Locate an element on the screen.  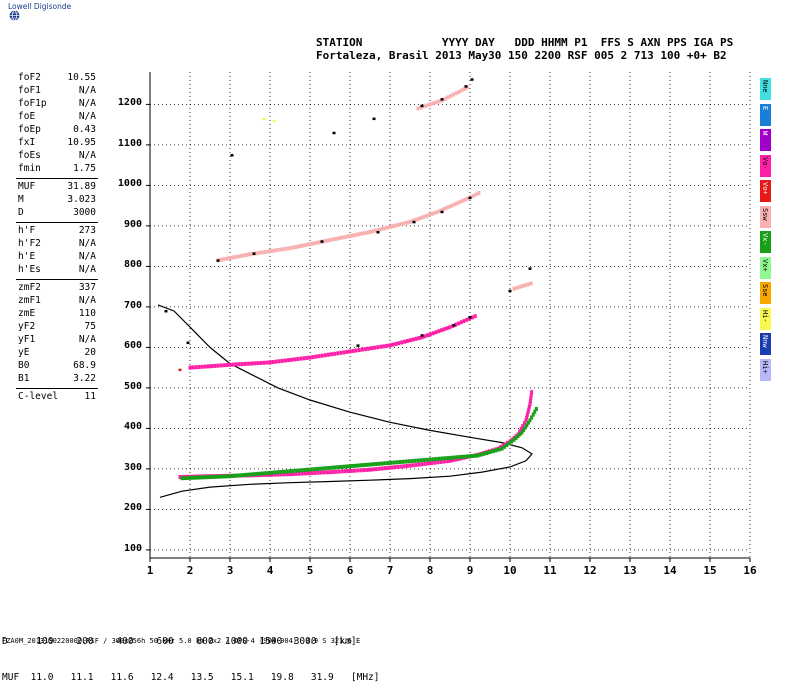
param-row: yF2 75 is located at coordinates (57, 327).